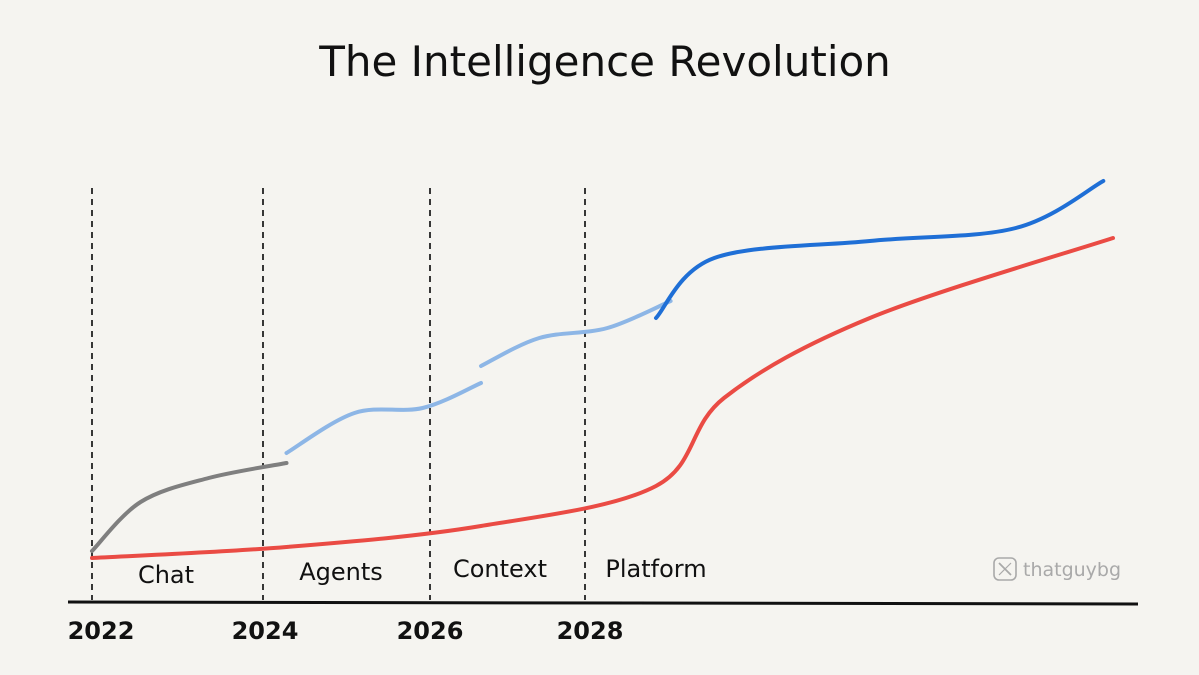  I want to click on era-label-context: Context, so click(500, 569).